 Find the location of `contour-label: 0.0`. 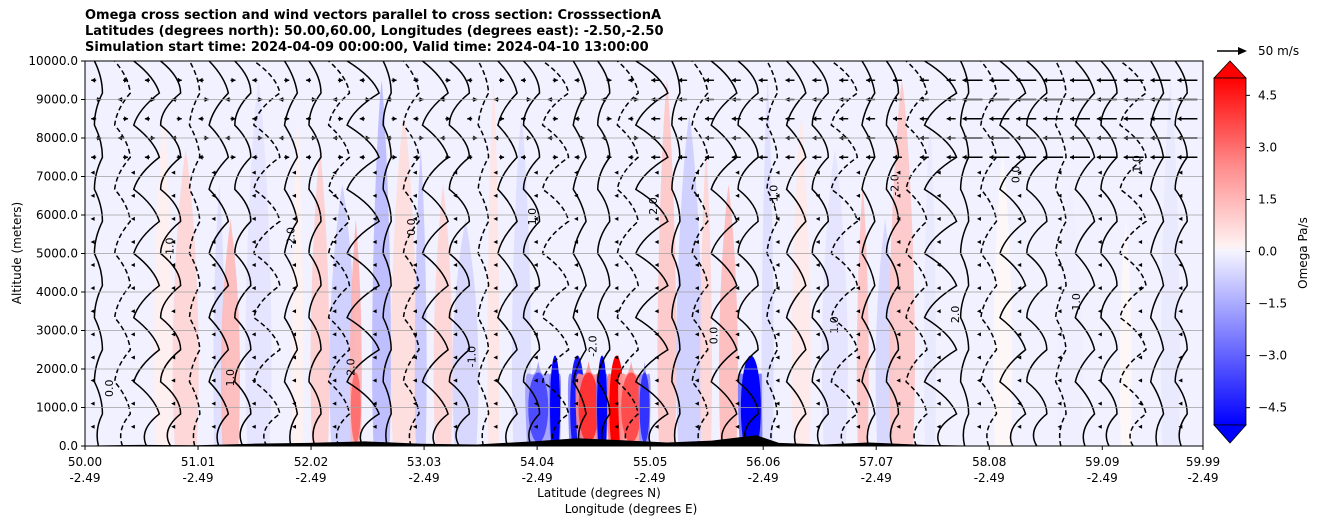

contour-label: 0.0 is located at coordinates (109, 389).